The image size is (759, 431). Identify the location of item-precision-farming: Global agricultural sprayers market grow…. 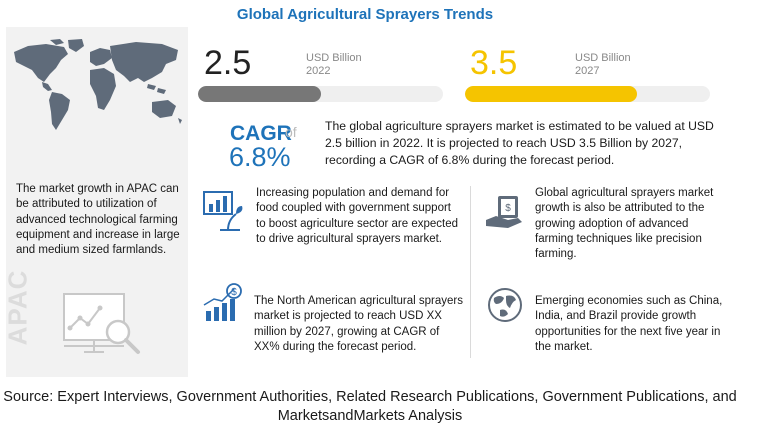
(624, 224).